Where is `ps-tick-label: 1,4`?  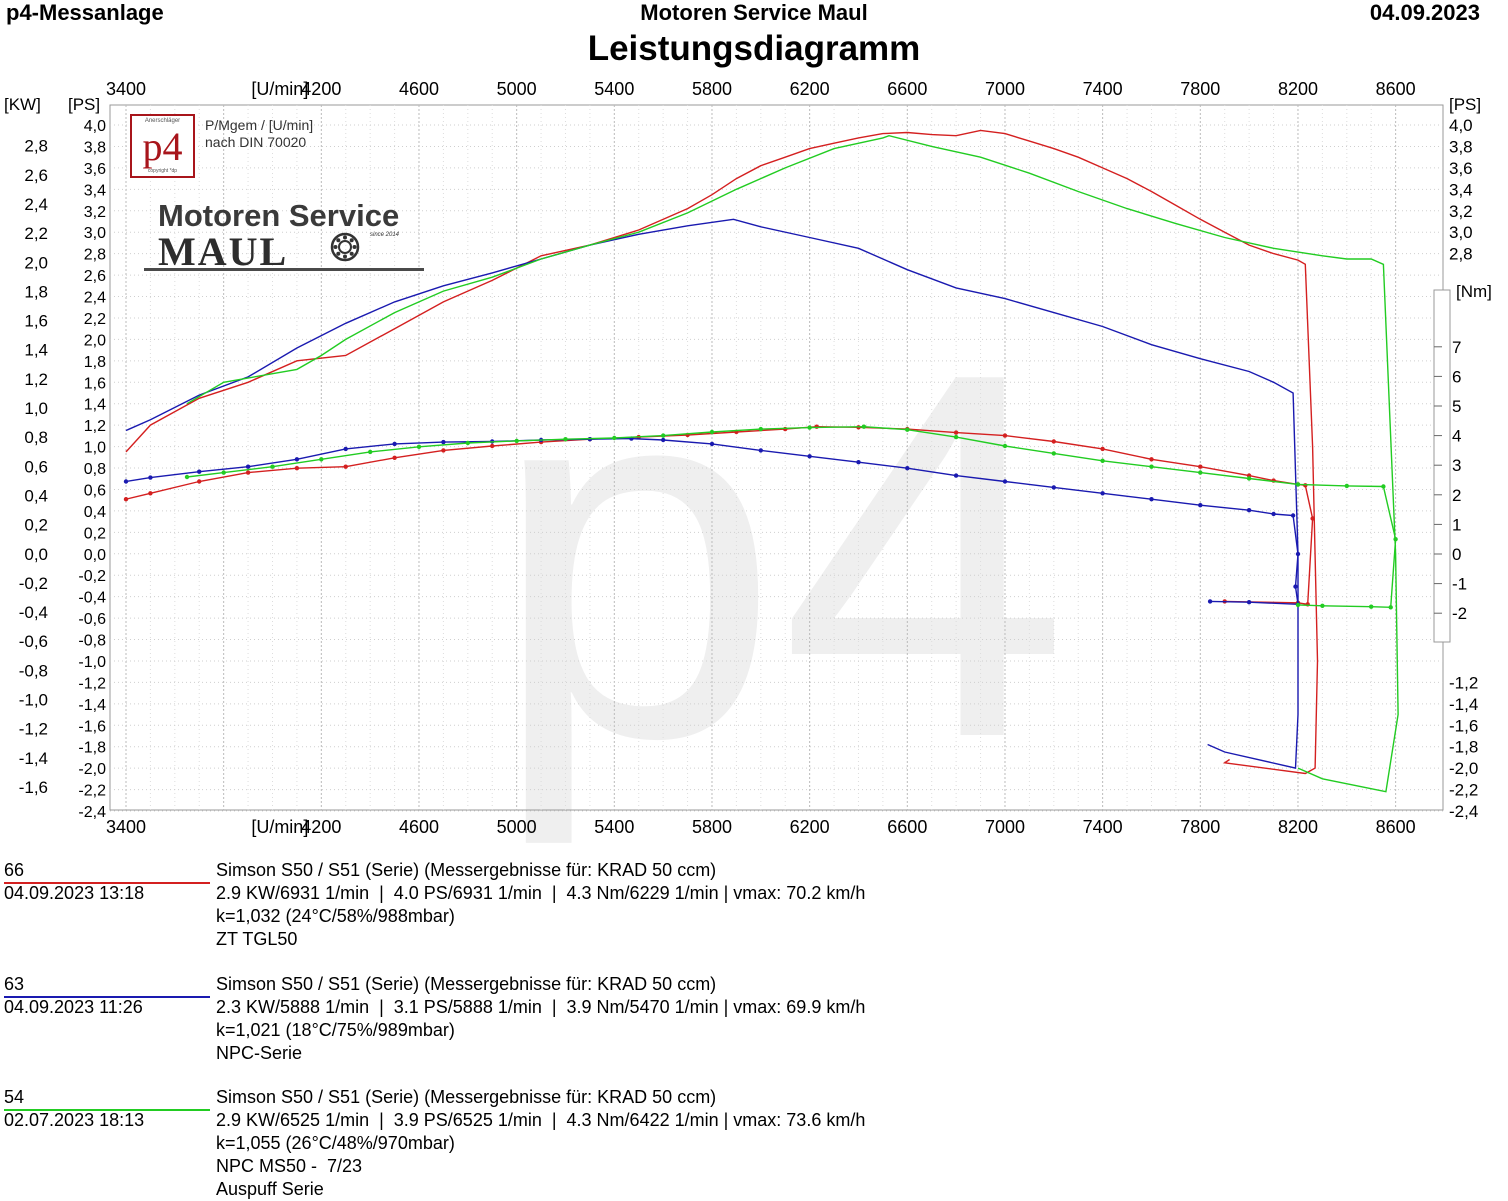
ps-tick-label: 1,4 is located at coordinates (95, 405).